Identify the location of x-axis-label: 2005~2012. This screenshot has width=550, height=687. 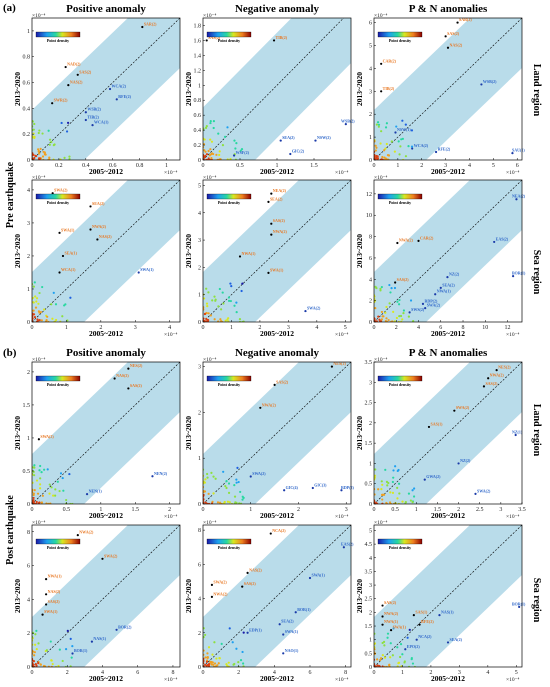
(448, 333).